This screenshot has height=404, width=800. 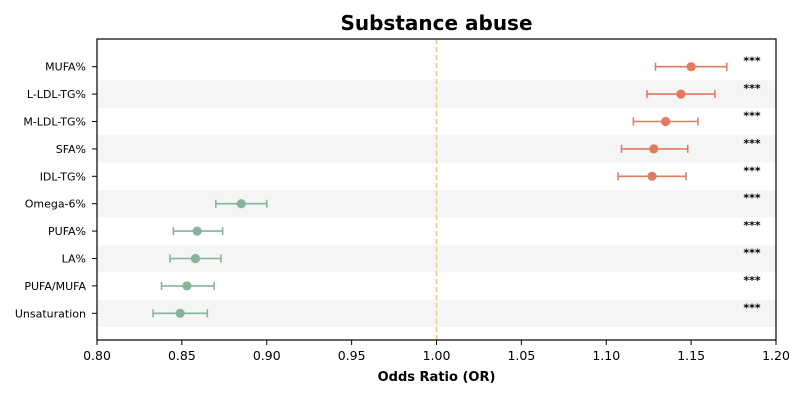 What do you see at coordinates (606, 355) in the screenshot?
I see `x-tick-label: 1.10` at bounding box center [606, 355].